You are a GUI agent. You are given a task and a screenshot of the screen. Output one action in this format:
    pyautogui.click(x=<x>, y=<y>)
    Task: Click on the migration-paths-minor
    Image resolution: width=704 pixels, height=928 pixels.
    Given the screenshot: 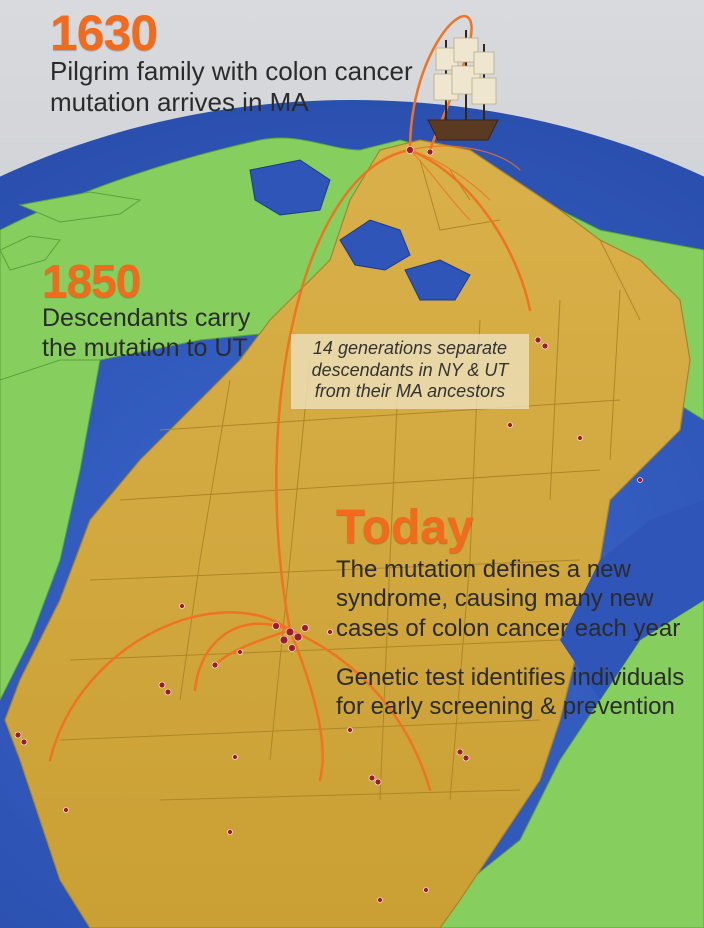 What is the action you would take?
    pyautogui.click(x=465, y=183)
    